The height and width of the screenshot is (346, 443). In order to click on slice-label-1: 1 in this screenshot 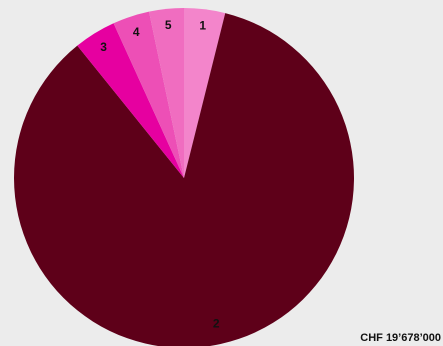, I will do `click(202, 25)`.